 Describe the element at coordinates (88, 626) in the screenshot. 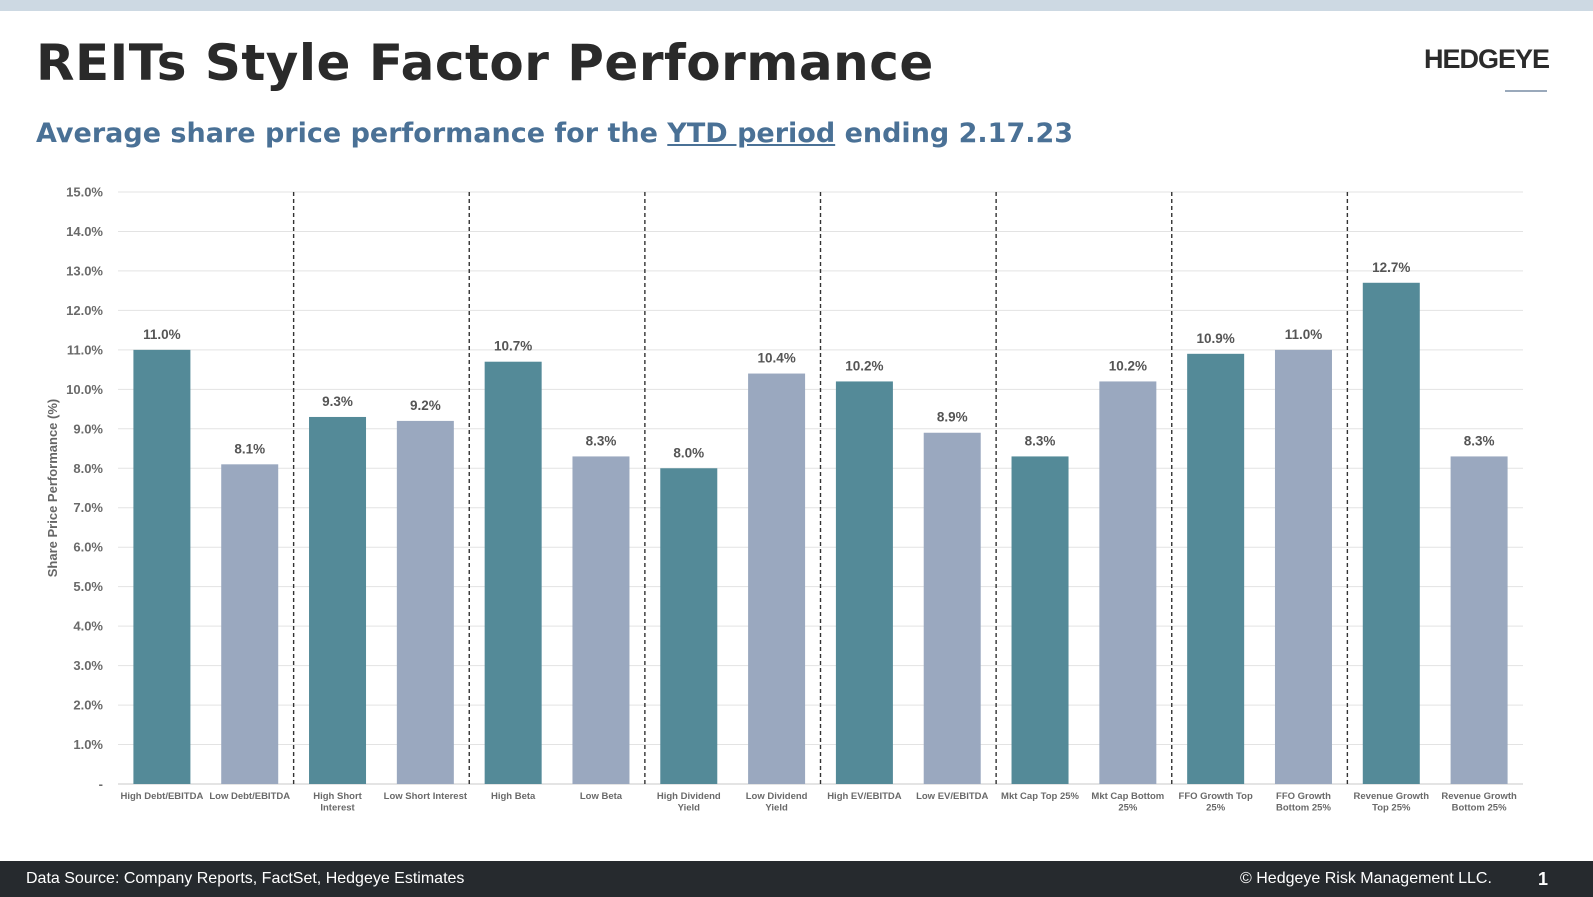

I see `y-tick-label: 4.0%` at that location.